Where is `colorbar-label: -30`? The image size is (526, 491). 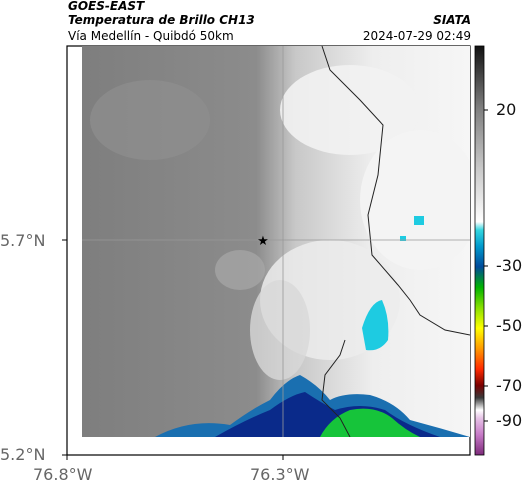 colorbar-label: -30 is located at coordinates (509, 265).